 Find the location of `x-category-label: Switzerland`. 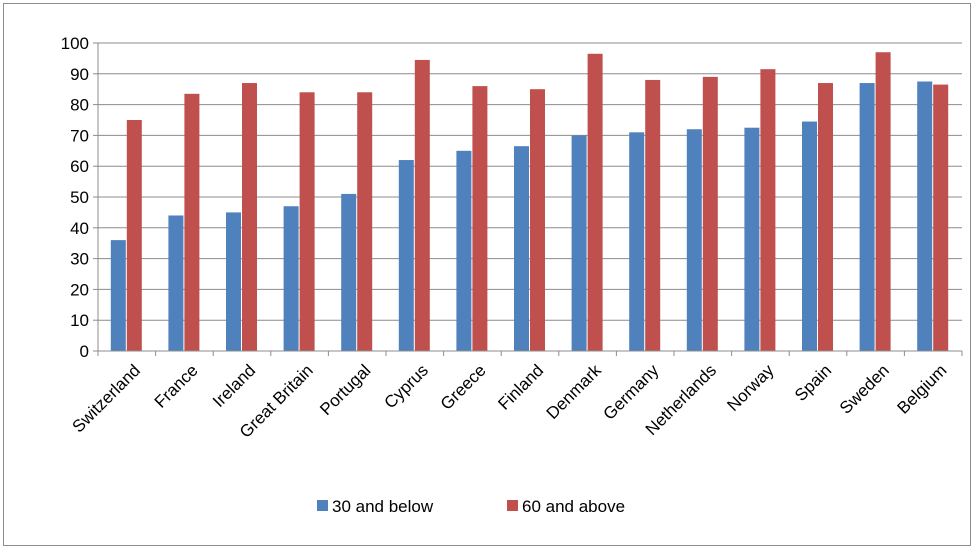

x-category-label: Switzerland is located at coordinates (106, 399).